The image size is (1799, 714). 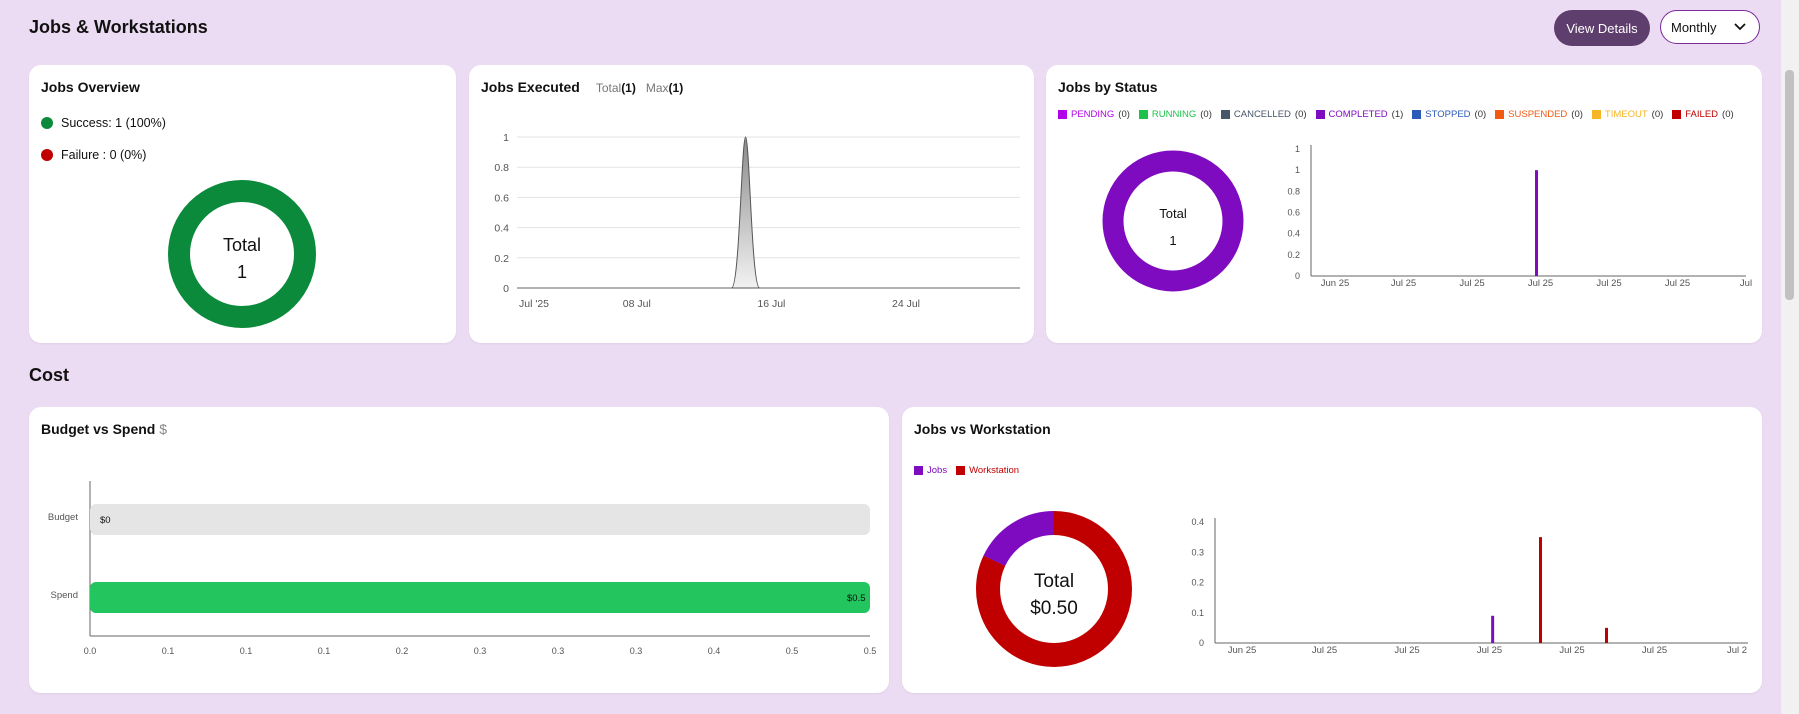 I want to click on jvw-legend-item: Workstation, so click(x=987, y=470).